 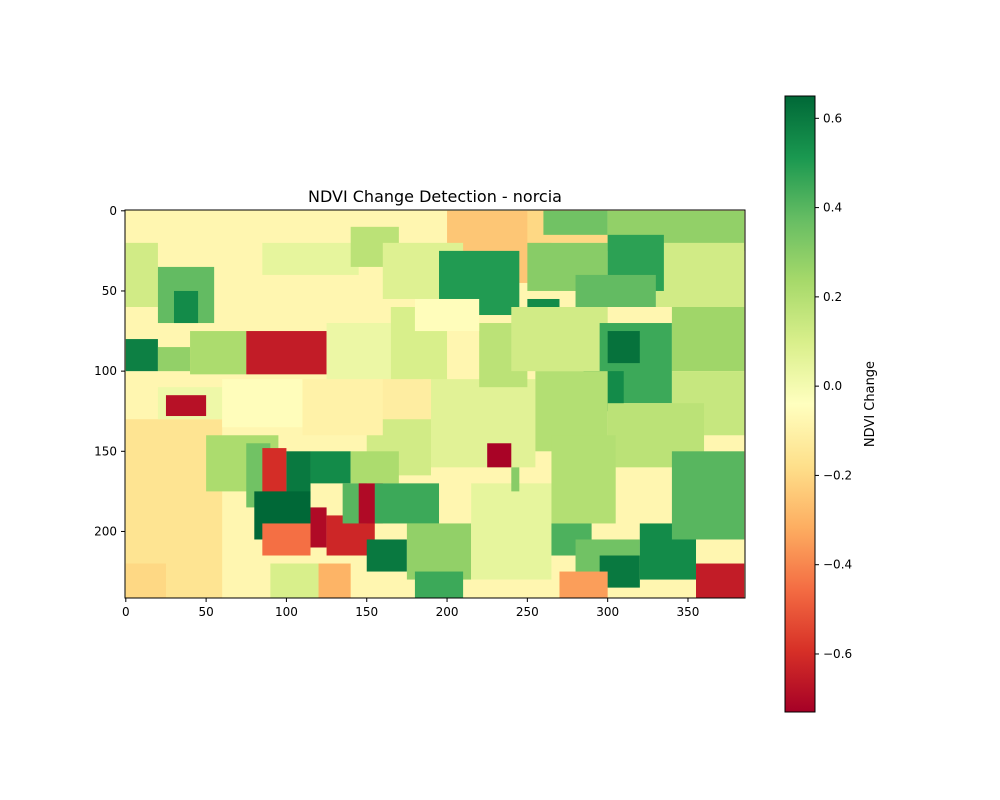 I want to click on chart-title: NDVI Change Detection - norcia, so click(x=435, y=196).